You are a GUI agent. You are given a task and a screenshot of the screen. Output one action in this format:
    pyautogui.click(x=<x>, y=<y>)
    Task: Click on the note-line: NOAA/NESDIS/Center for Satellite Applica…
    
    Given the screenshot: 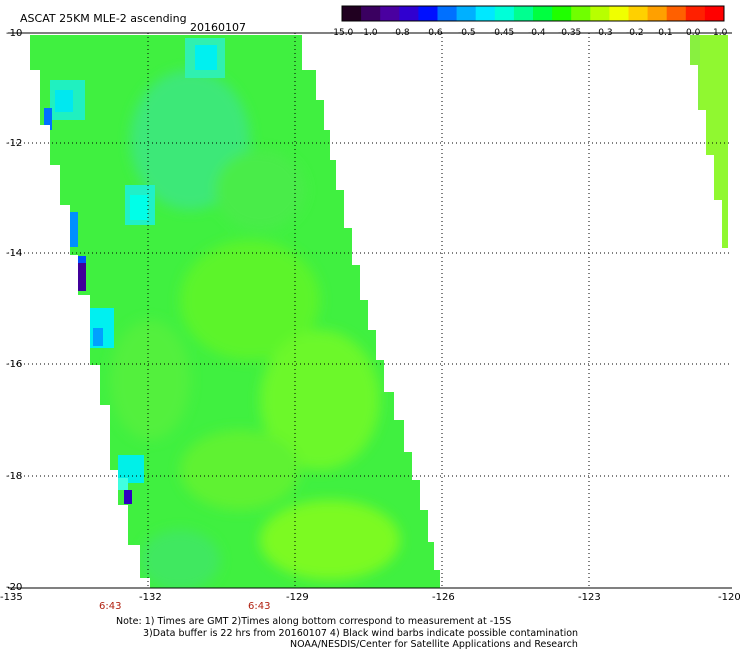 What is the action you would take?
    pyautogui.click(x=434, y=644)
    